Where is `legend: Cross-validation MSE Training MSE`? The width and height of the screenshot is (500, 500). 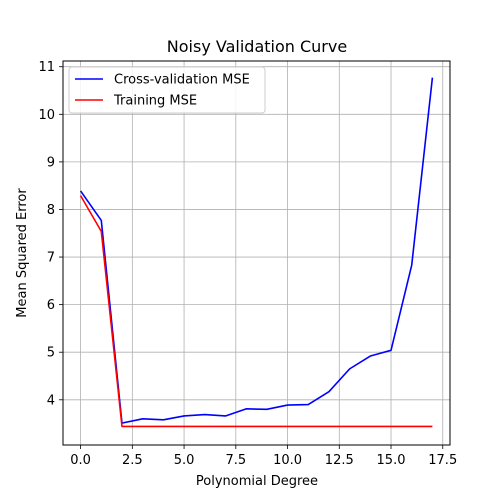
legend: Cross-validation MSE Training MSE is located at coordinates (167, 90).